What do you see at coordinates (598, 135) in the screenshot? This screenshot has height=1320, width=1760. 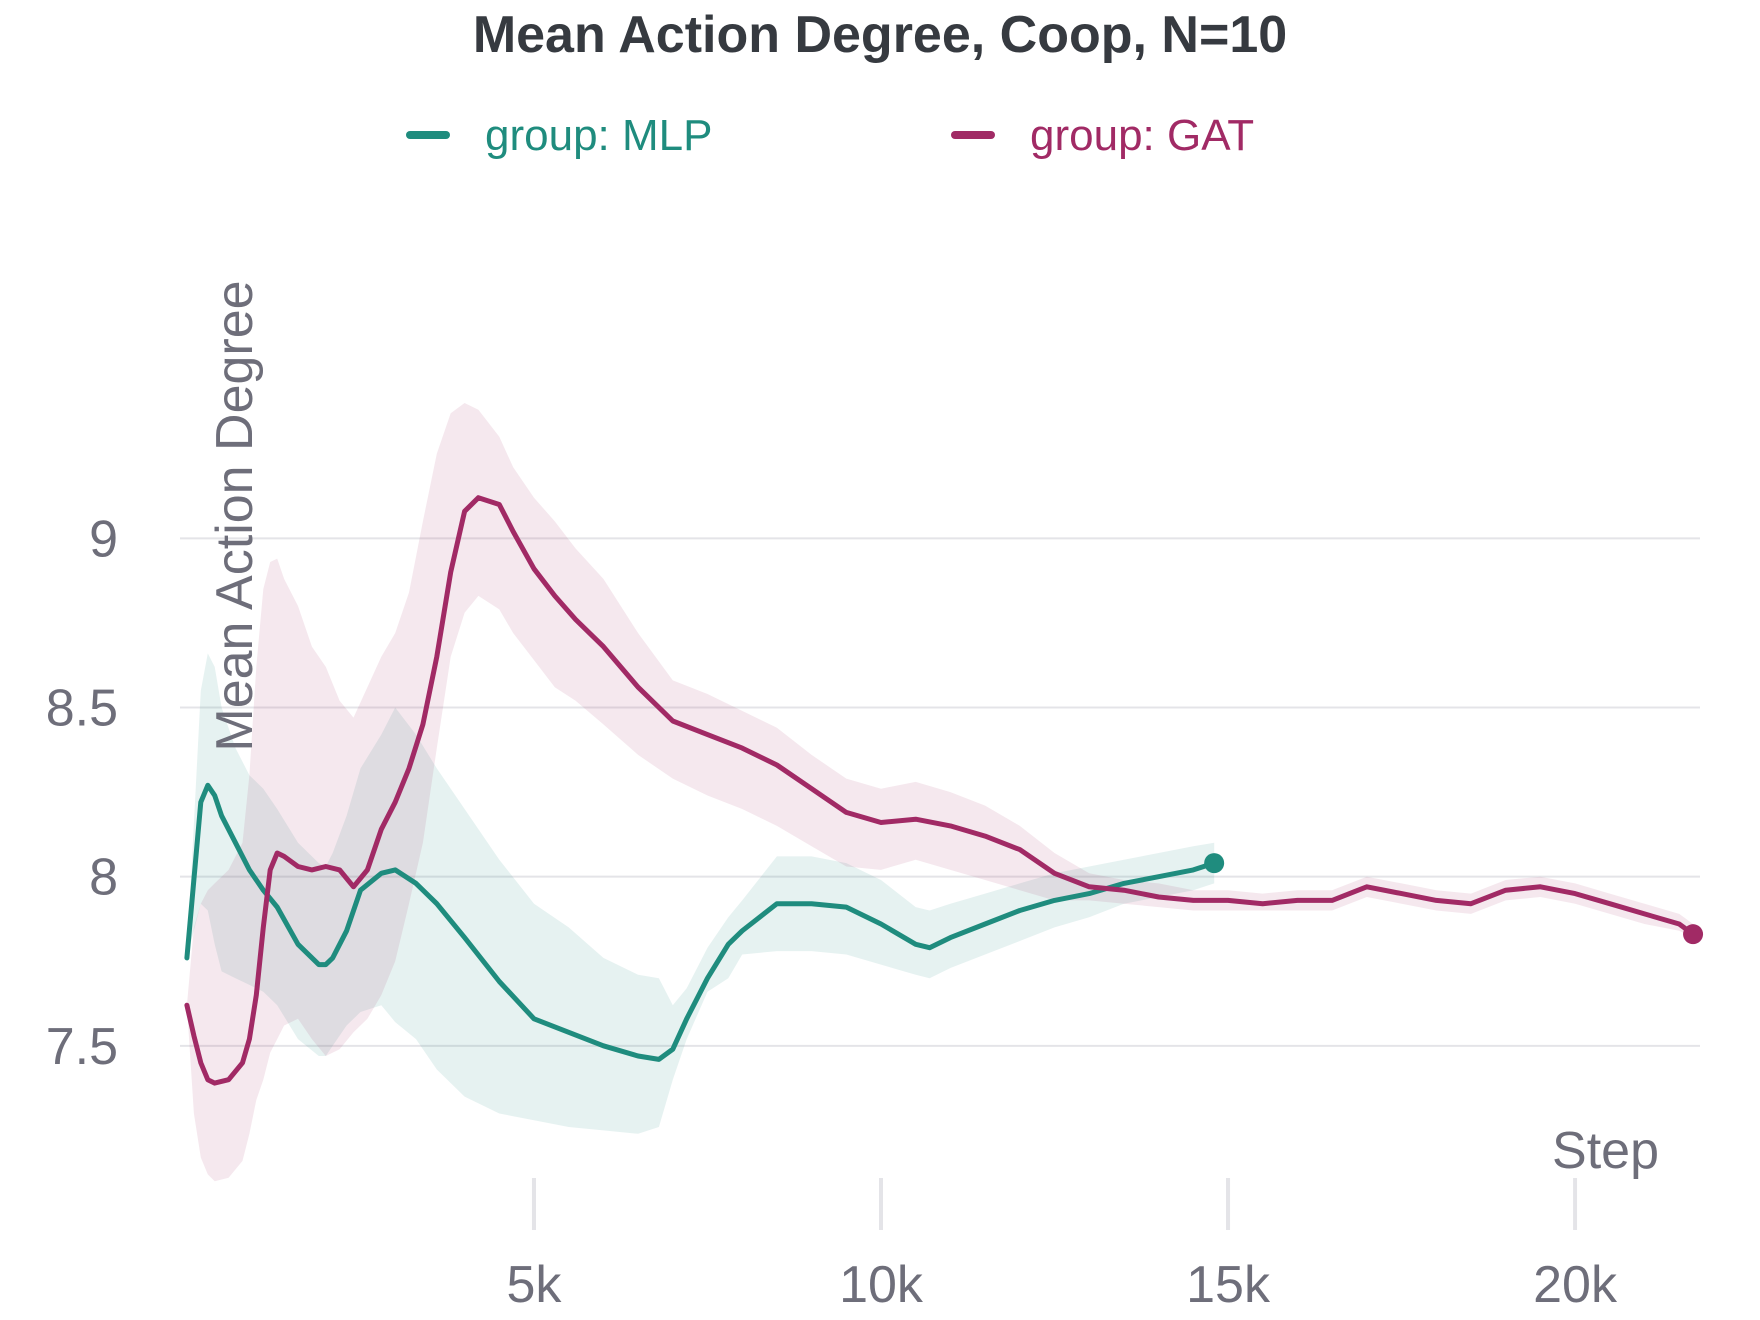 I see `legend-label: group: MLP` at bounding box center [598, 135].